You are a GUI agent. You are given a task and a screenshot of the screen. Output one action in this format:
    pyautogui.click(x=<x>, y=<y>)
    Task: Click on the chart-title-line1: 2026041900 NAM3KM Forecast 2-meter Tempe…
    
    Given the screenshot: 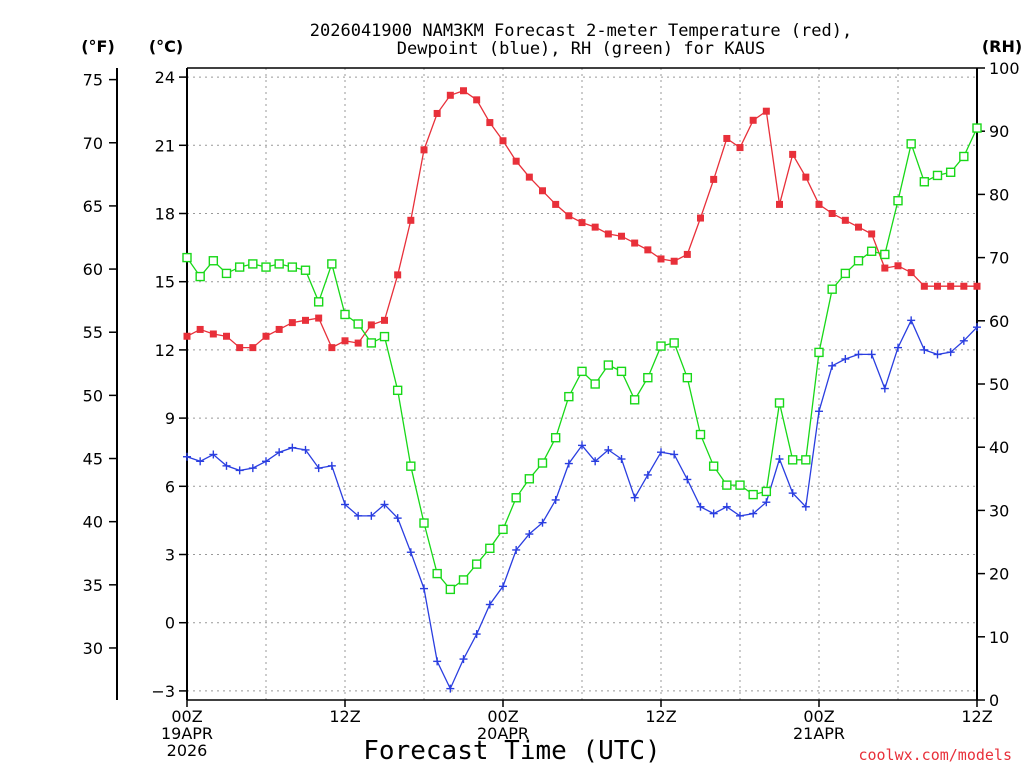 What is the action you would take?
    pyautogui.click(x=581, y=31)
    